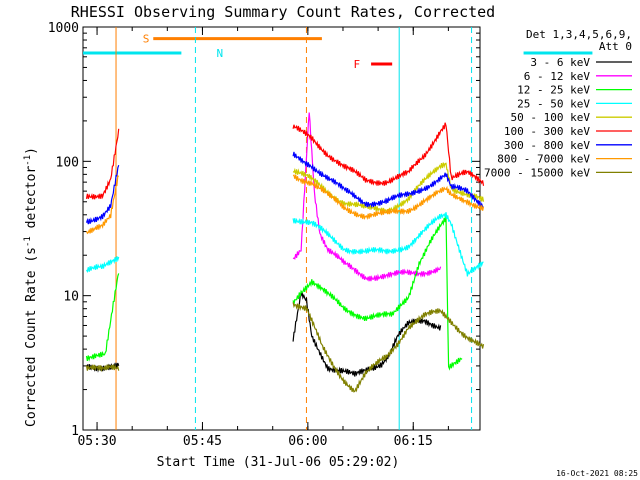  I want to click on x-tick-label: 05:30, so click(96, 441).